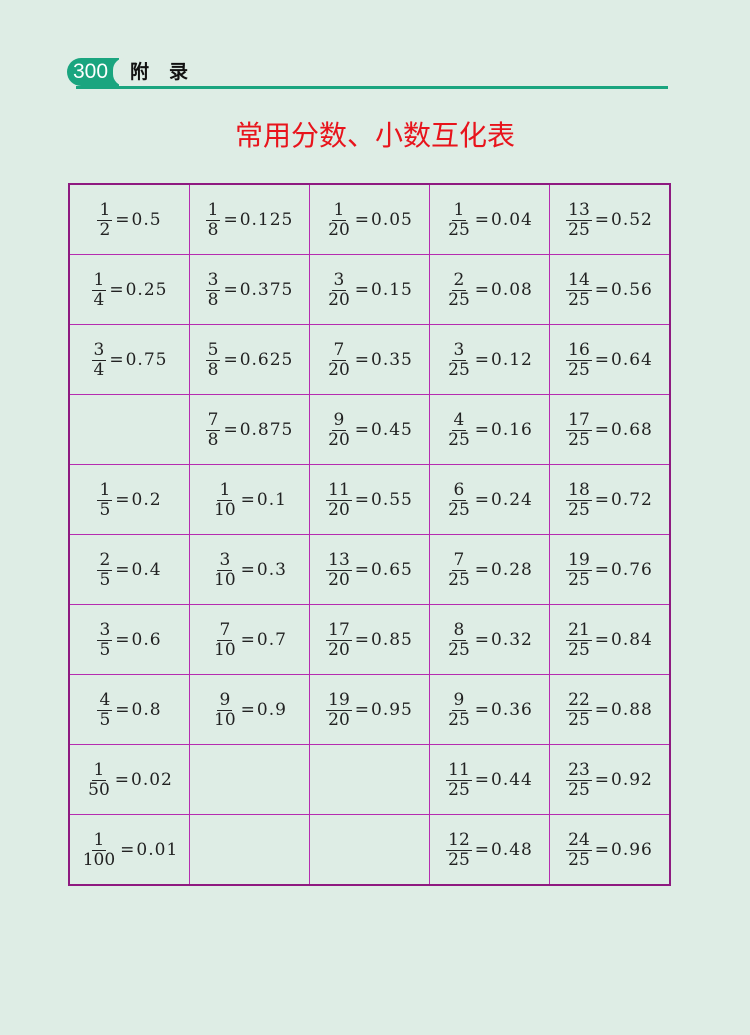 This screenshot has height=1035, width=750. I want to click on fraction: 19 25, so click(579, 569).